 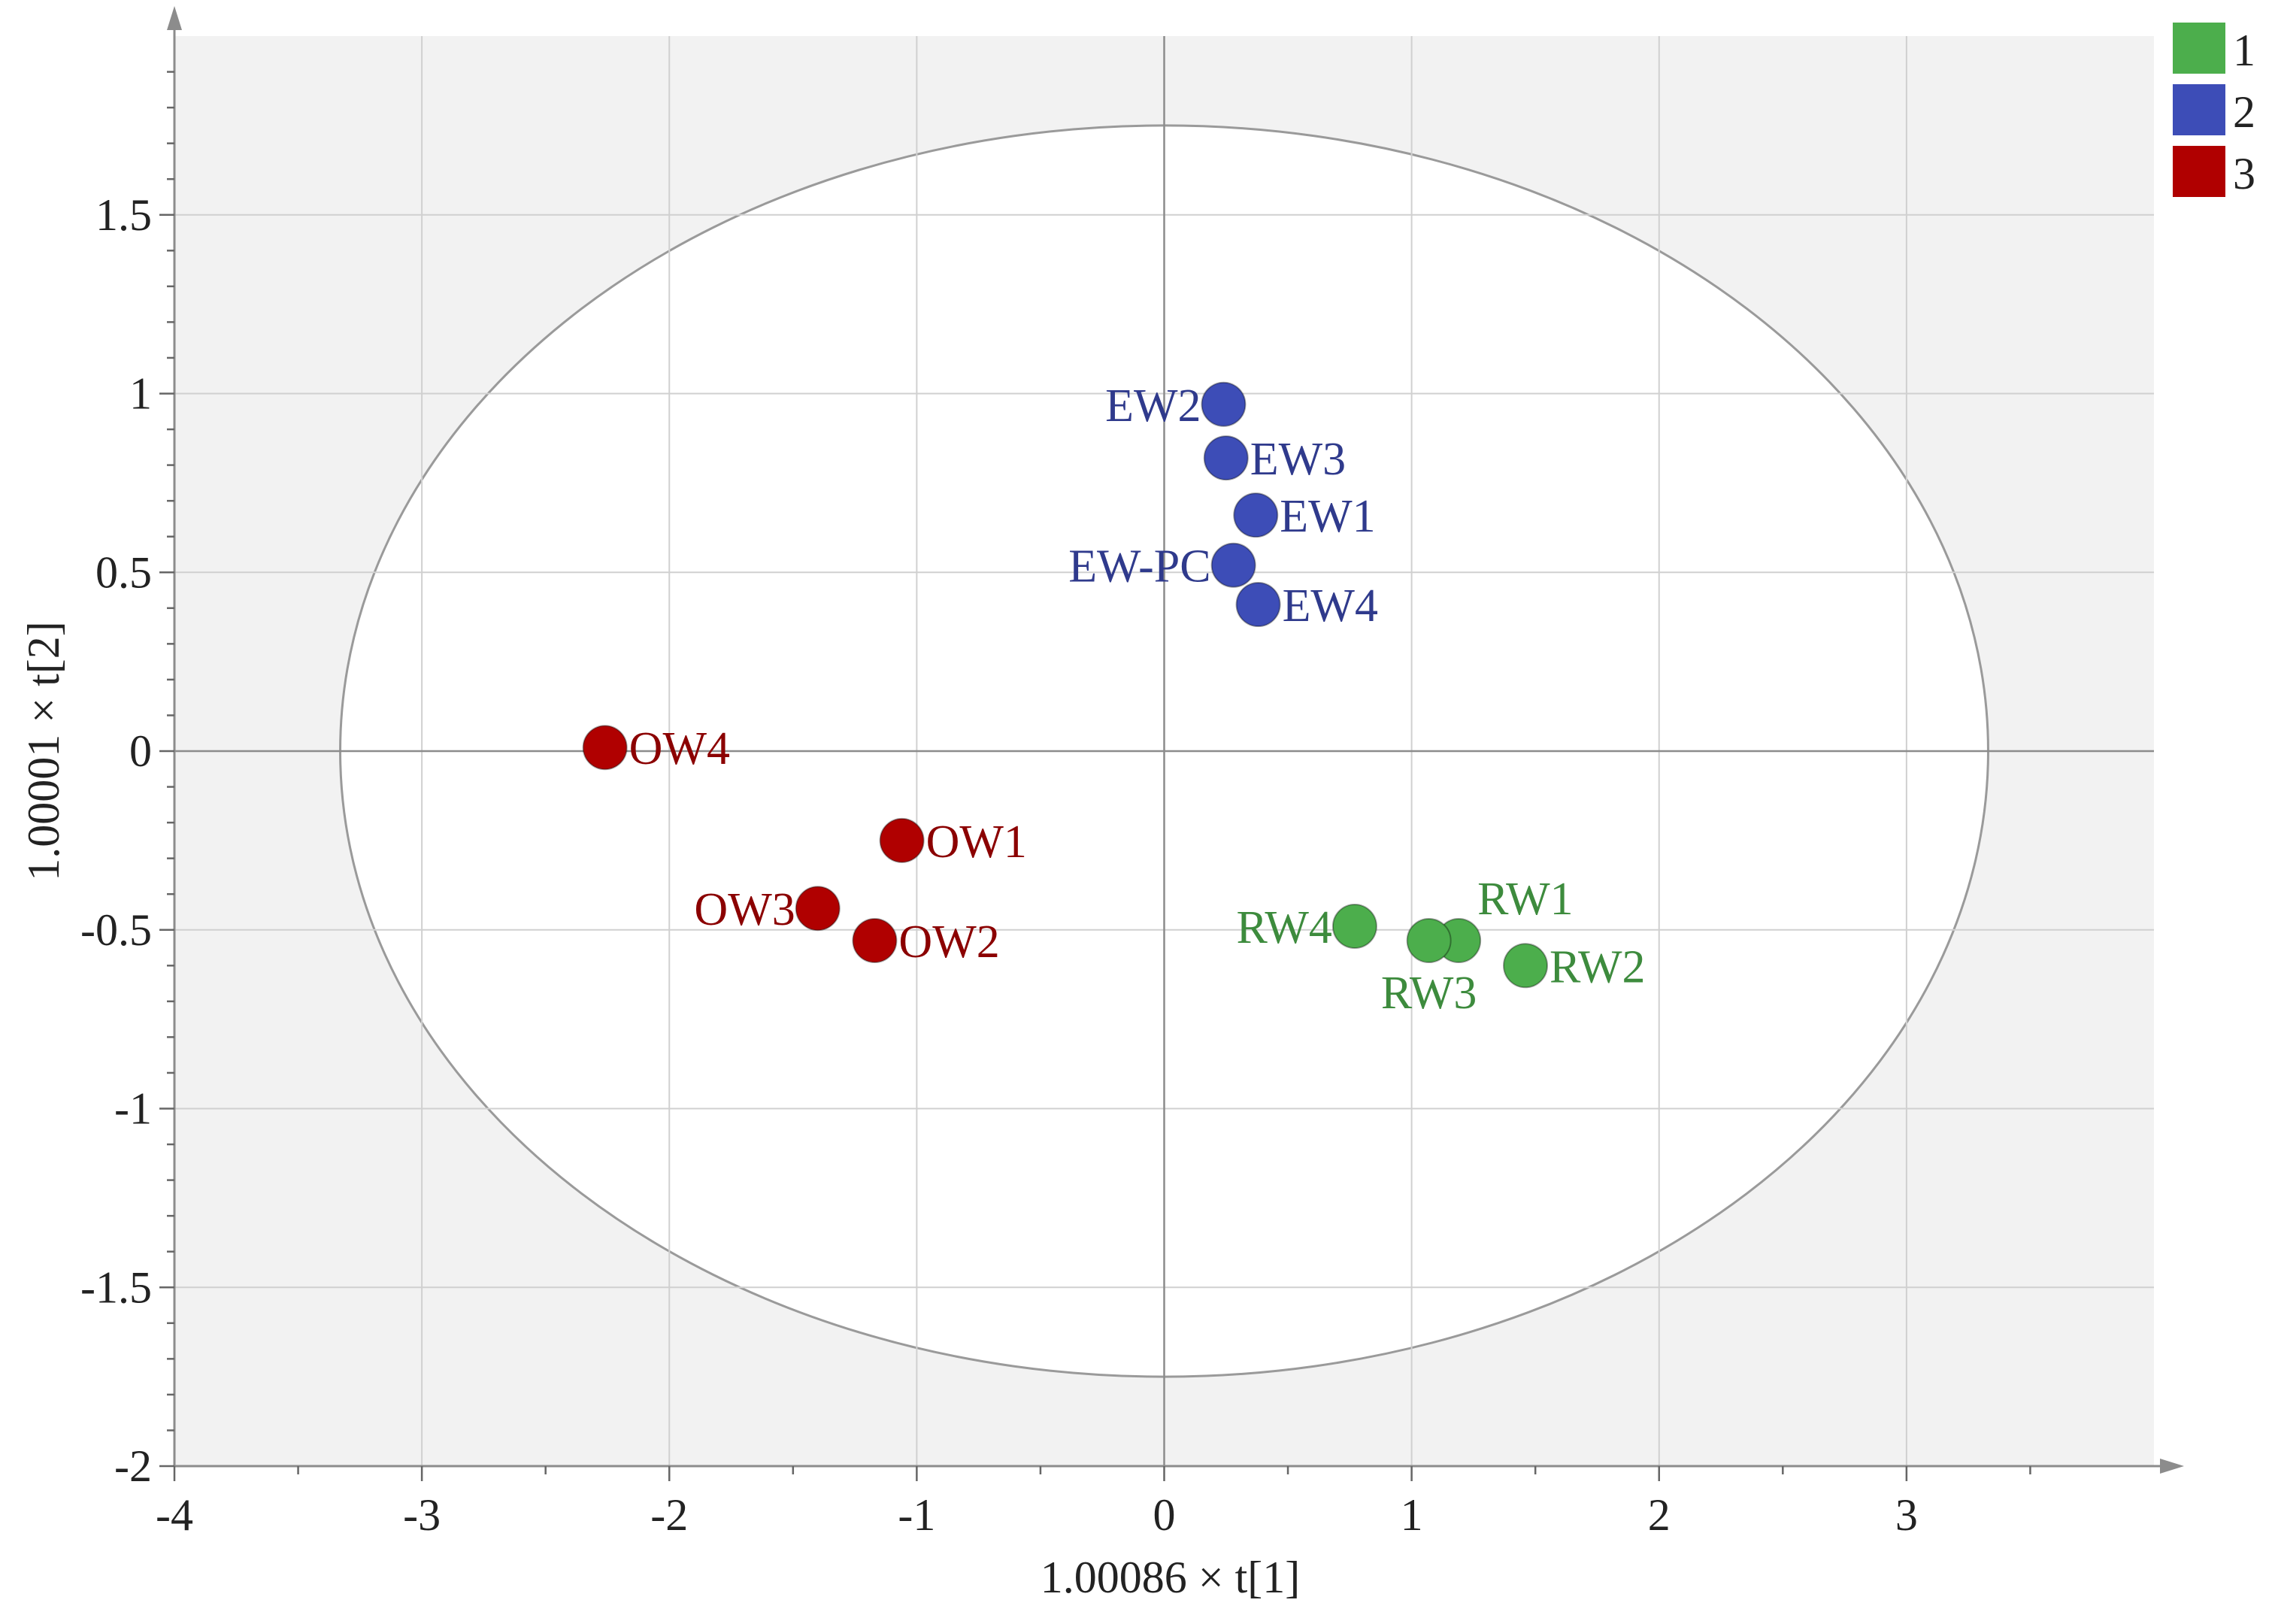 I want to click on x-tick-label: -4, so click(x=174, y=1515).